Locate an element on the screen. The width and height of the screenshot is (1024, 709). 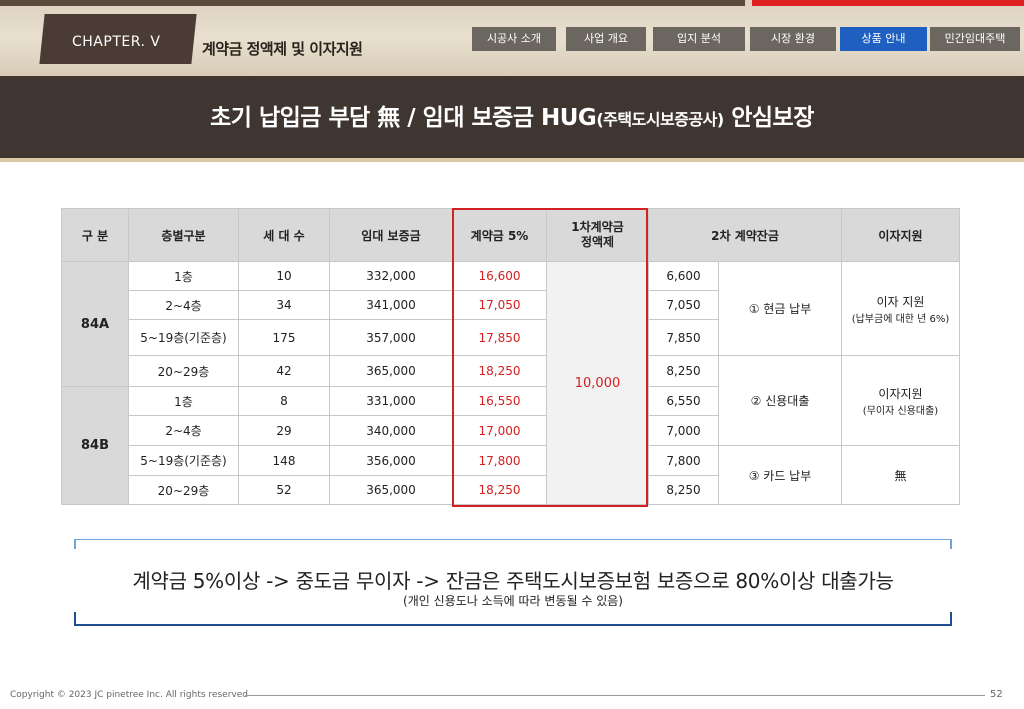
balance-cell: 7,000 is located at coordinates (683, 430).